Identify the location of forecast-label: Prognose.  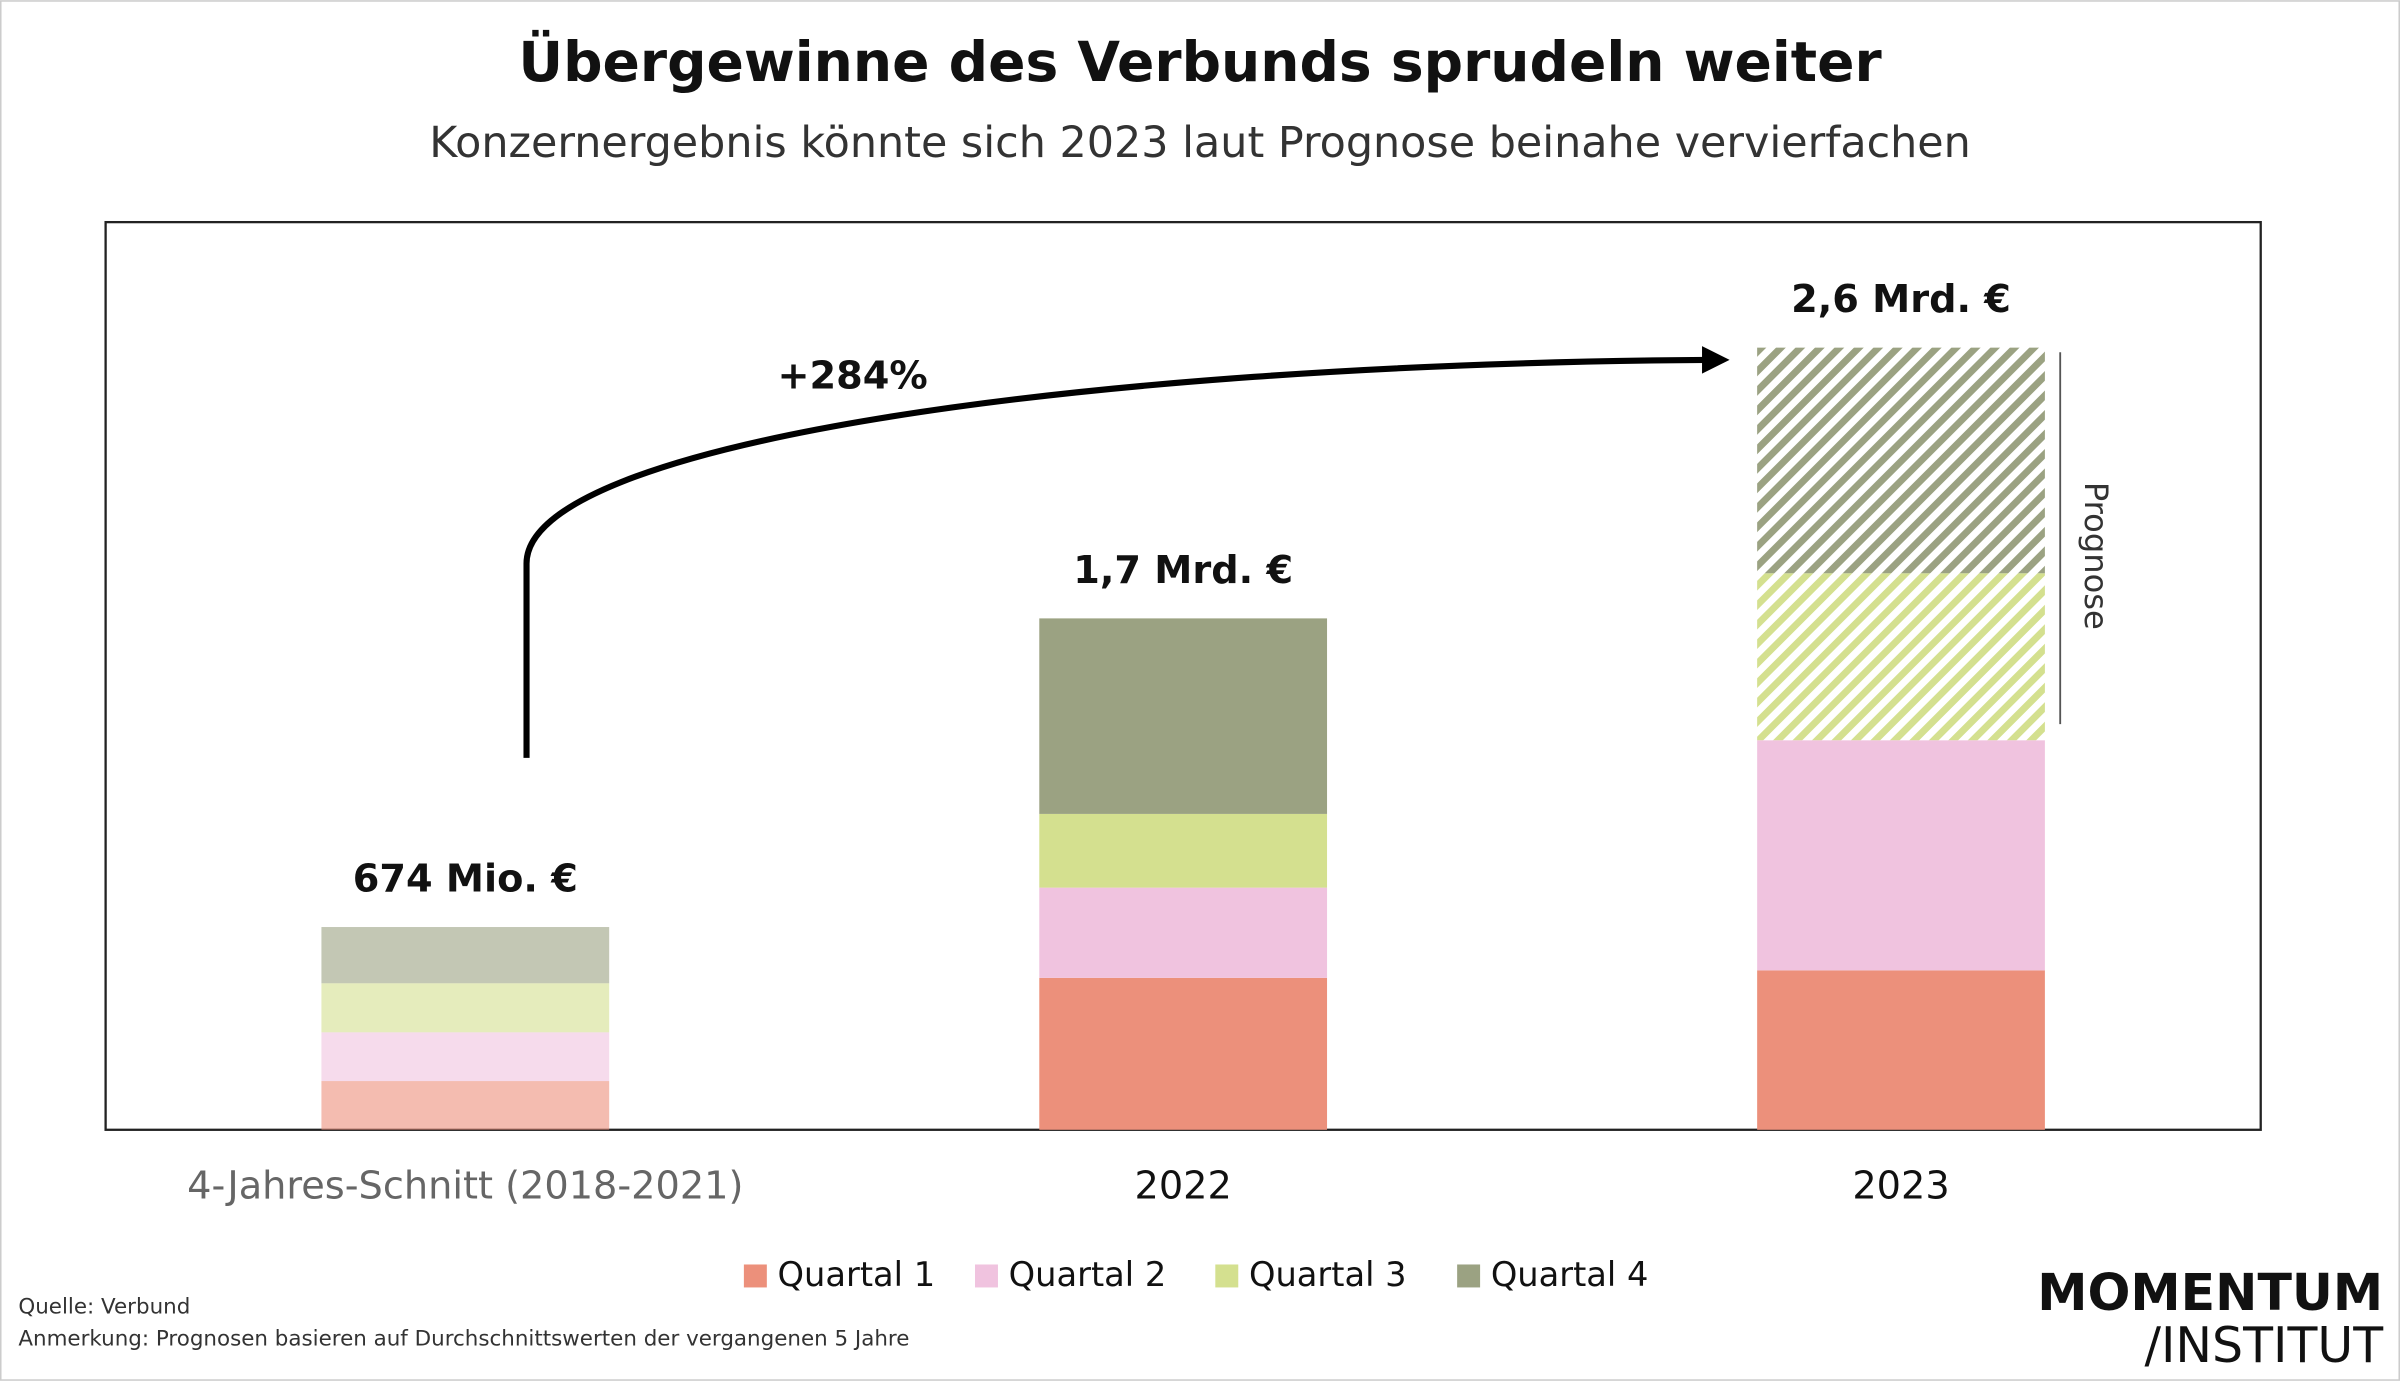
(2096, 556).